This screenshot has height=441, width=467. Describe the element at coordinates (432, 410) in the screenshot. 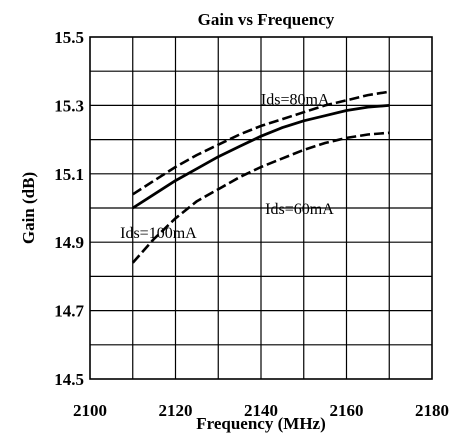

I see `x-tick-label: 2180` at that location.